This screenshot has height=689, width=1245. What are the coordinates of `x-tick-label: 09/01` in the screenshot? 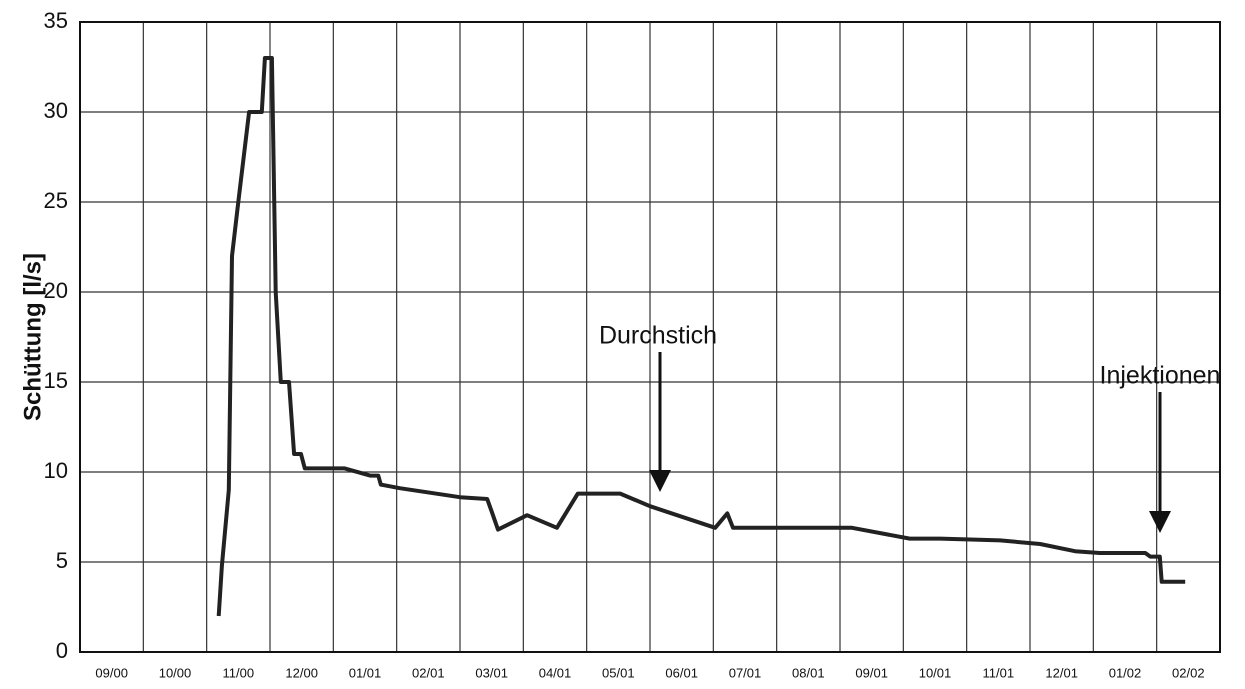 It's located at (871, 672).